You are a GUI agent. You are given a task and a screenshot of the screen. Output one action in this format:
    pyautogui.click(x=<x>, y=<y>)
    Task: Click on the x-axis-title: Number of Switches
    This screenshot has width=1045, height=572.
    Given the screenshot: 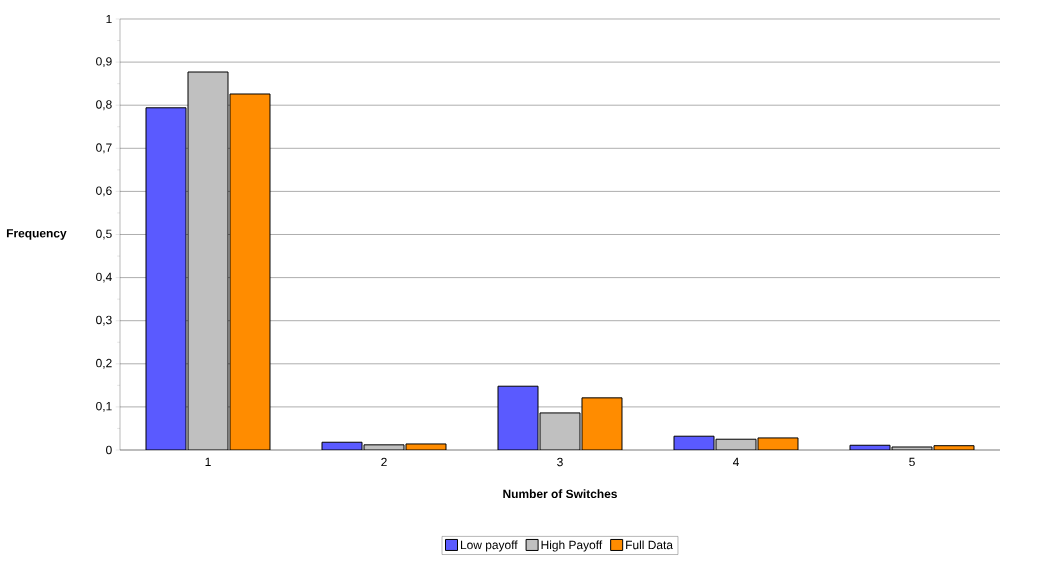 What is the action you would take?
    pyautogui.click(x=560, y=494)
    